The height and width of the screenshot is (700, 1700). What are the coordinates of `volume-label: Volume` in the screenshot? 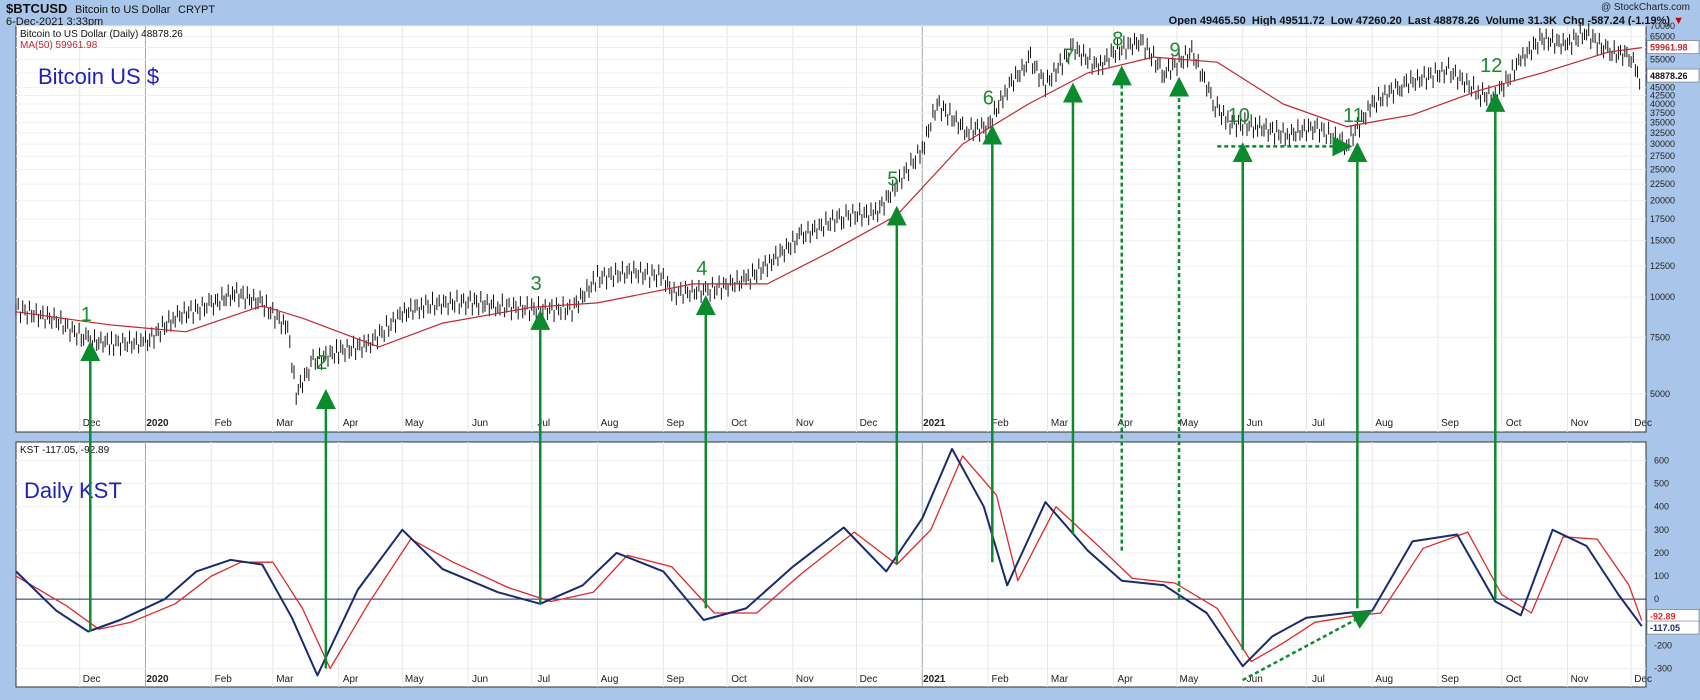 It's located at (1505, 21).